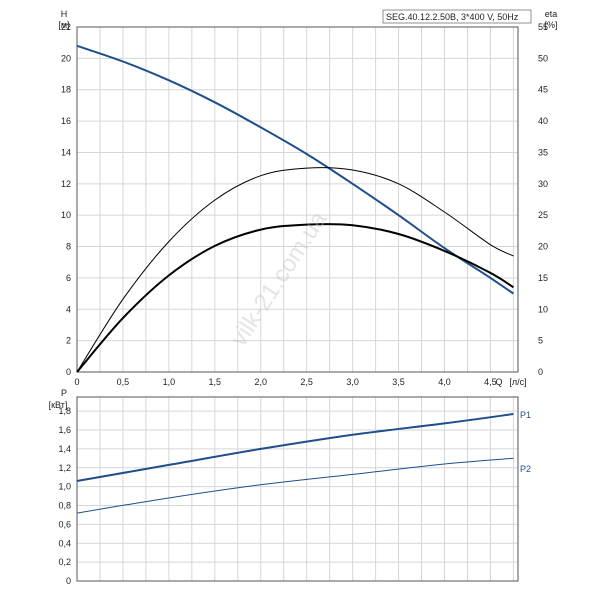 This screenshot has height=600, width=600. What do you see at coordinates (295, 485) in the screenshot?
I see `p2-curve` at bounding box center [295, 485].